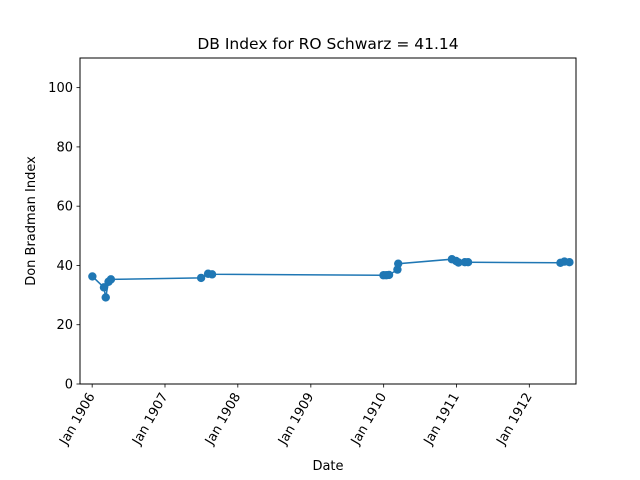 This screenshot has width=640, height=480. Describe the element at coordinates (64, 266) in the screenshot. I see `y-tick-label: 40` at that location.